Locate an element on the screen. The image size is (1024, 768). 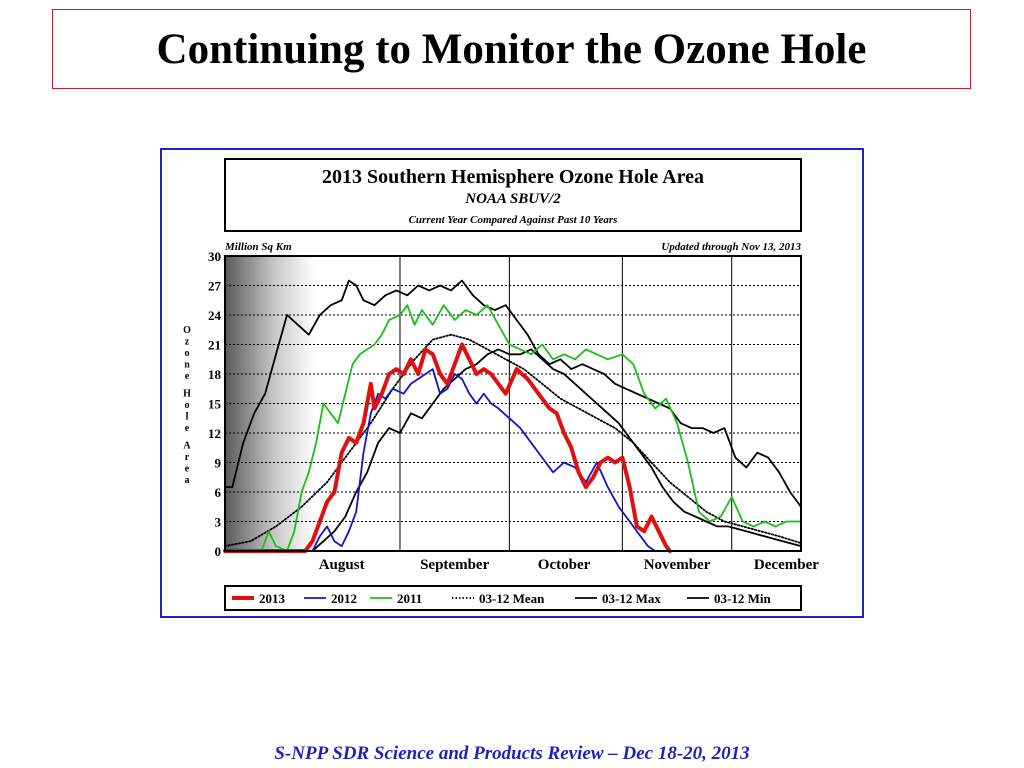
x-month-label: November is located at coordinates (677, 565).